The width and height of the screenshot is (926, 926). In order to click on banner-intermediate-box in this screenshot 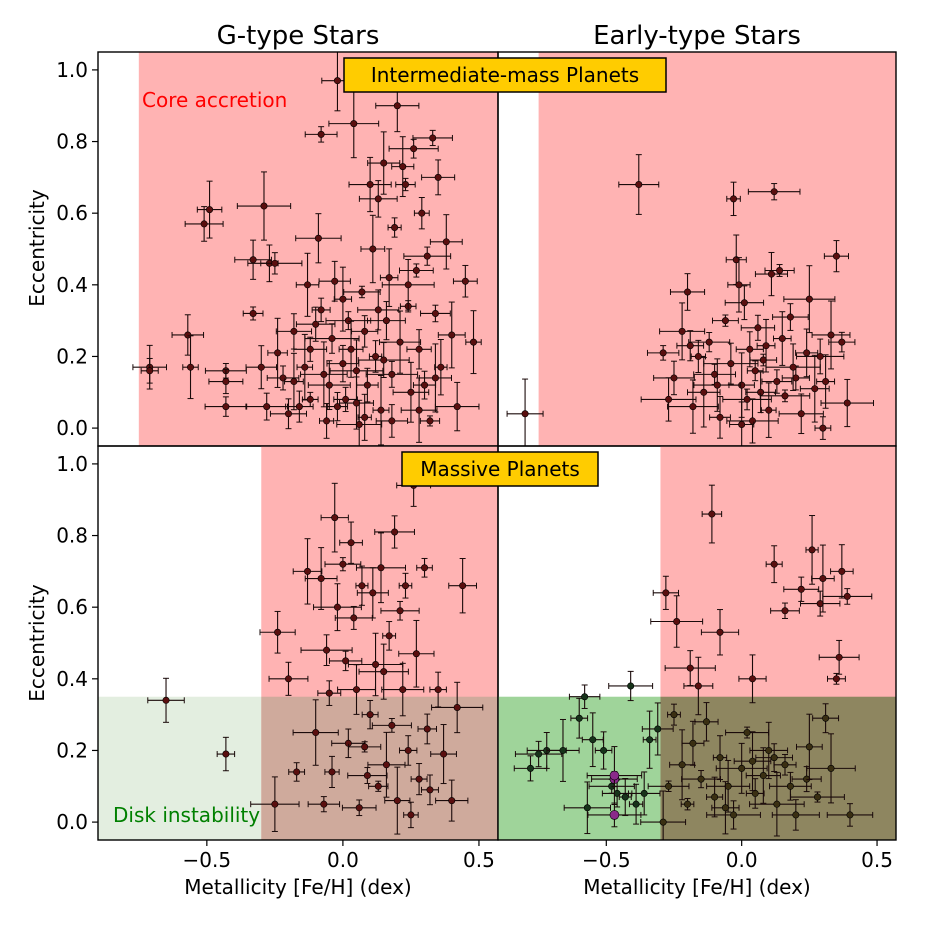, I will do `click(505, 75)`.